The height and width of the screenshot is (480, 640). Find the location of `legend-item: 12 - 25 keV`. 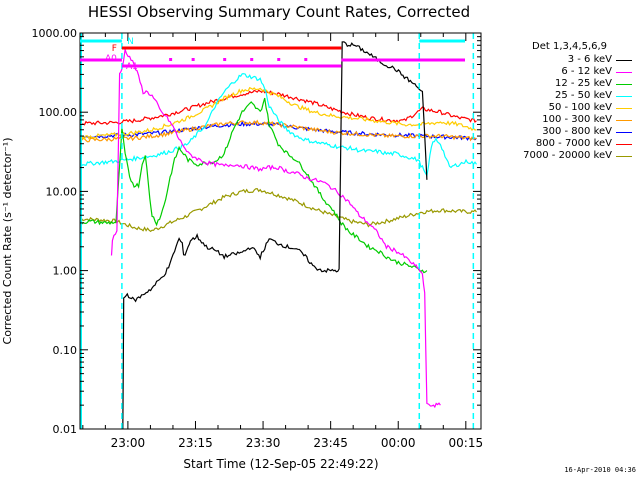

legend-item: 12 - 25 keV is located at coordinates (558, 84).